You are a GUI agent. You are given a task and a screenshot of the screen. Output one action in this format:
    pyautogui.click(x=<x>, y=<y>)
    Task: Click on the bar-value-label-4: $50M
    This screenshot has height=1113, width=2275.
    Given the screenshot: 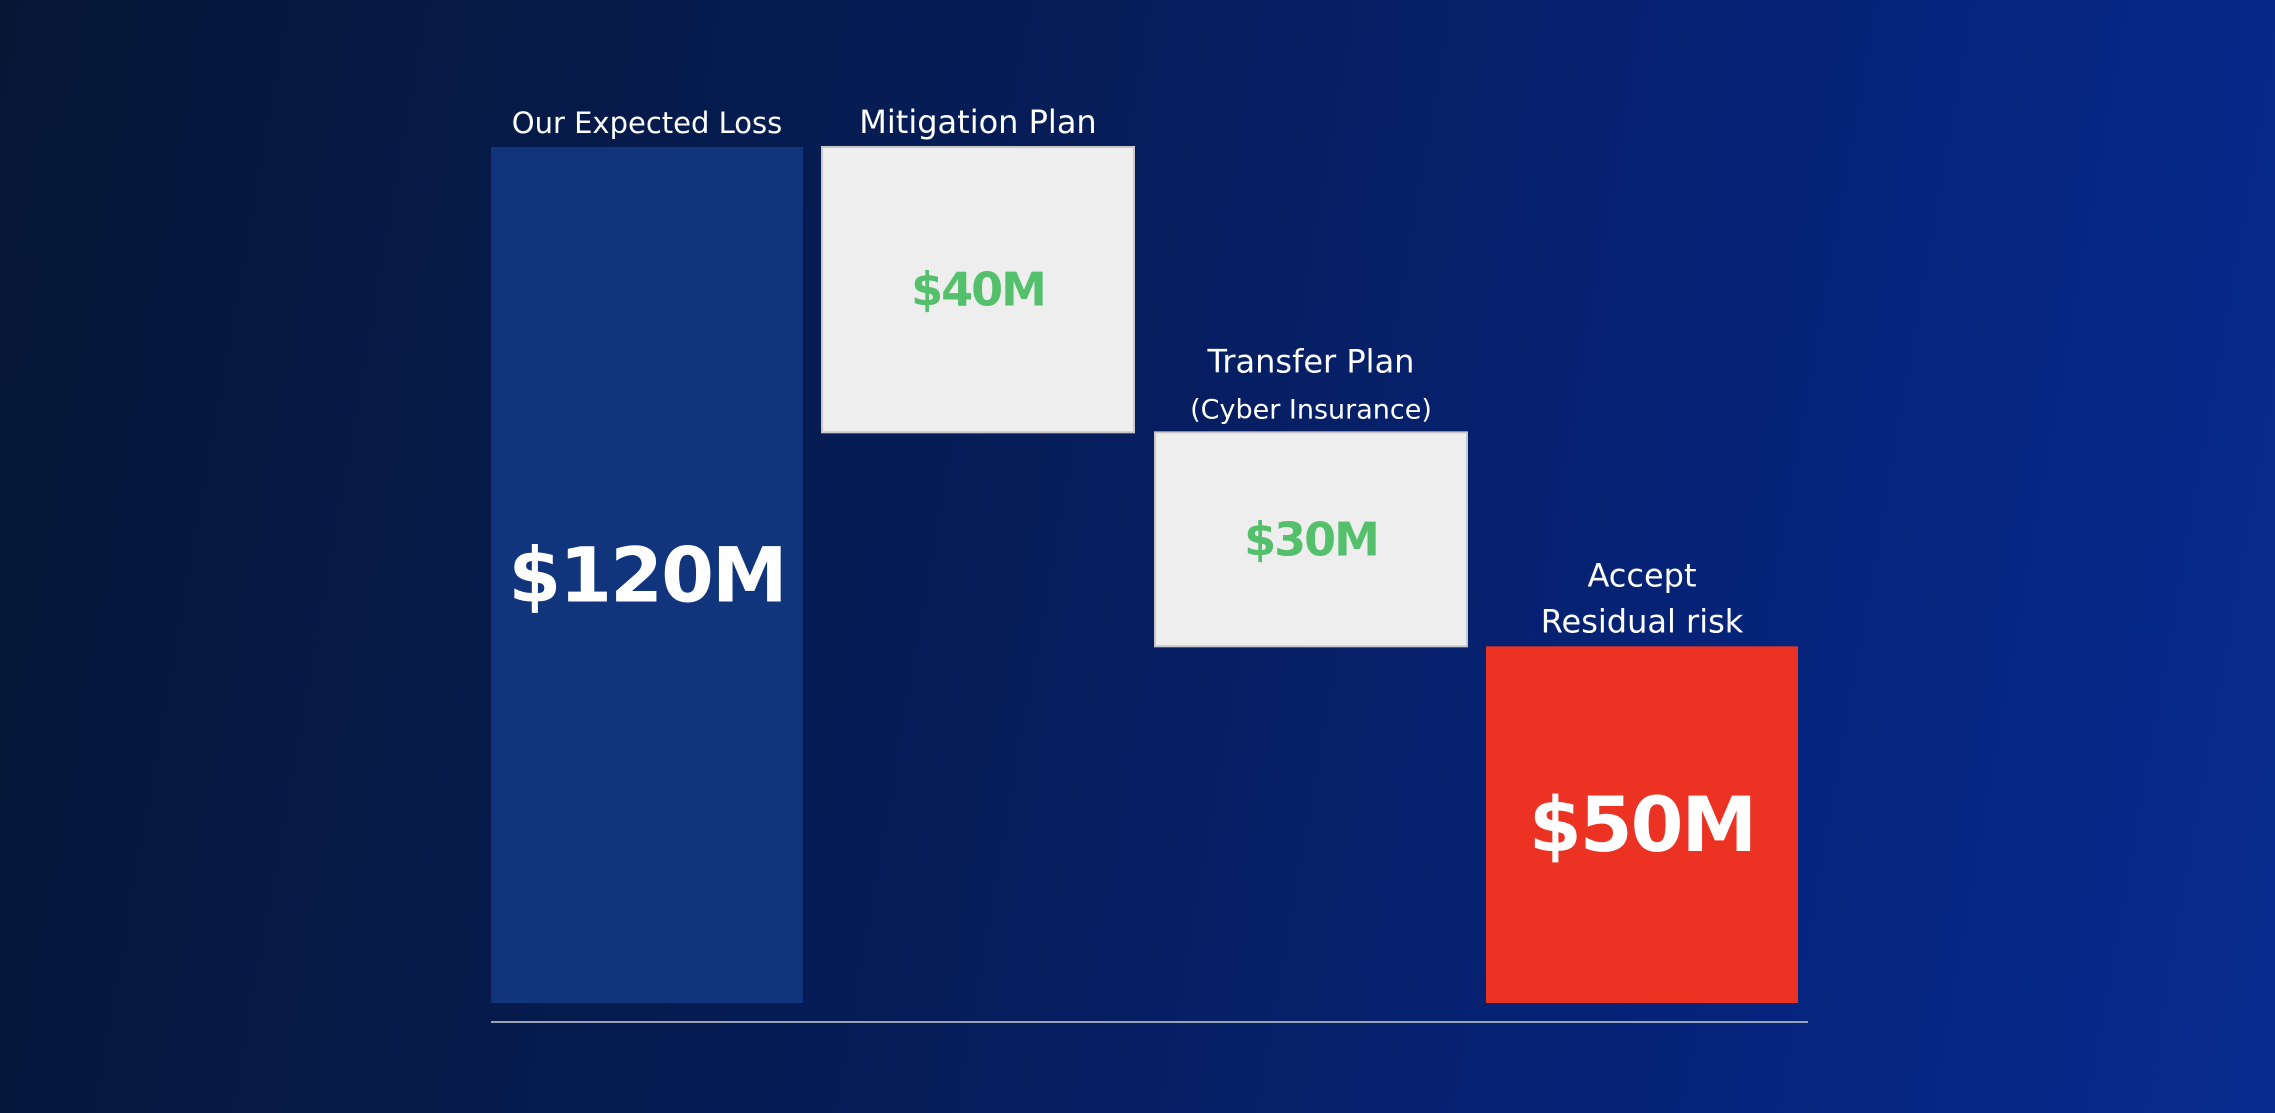 What is the action you would take?
    pyautogui.click(x=1642, y=824)
    